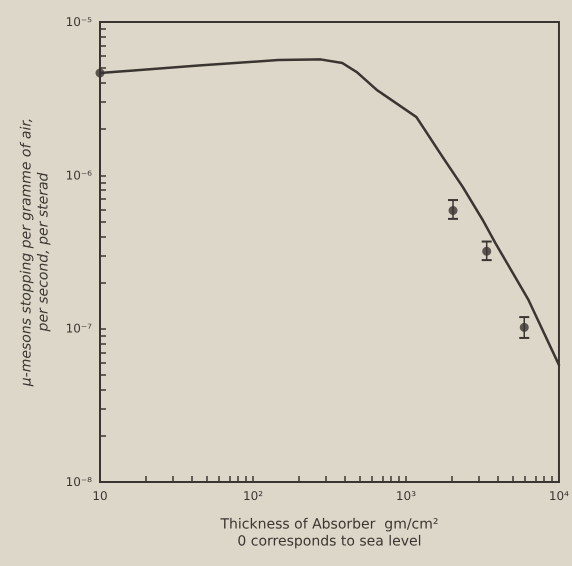 Image resolution: width=572 pixels, height=566 pixels. What do you see at coordinates (253, 496) in the screenshot?
I see `x-tick-label: 10²` at bounding box center [253, 496].